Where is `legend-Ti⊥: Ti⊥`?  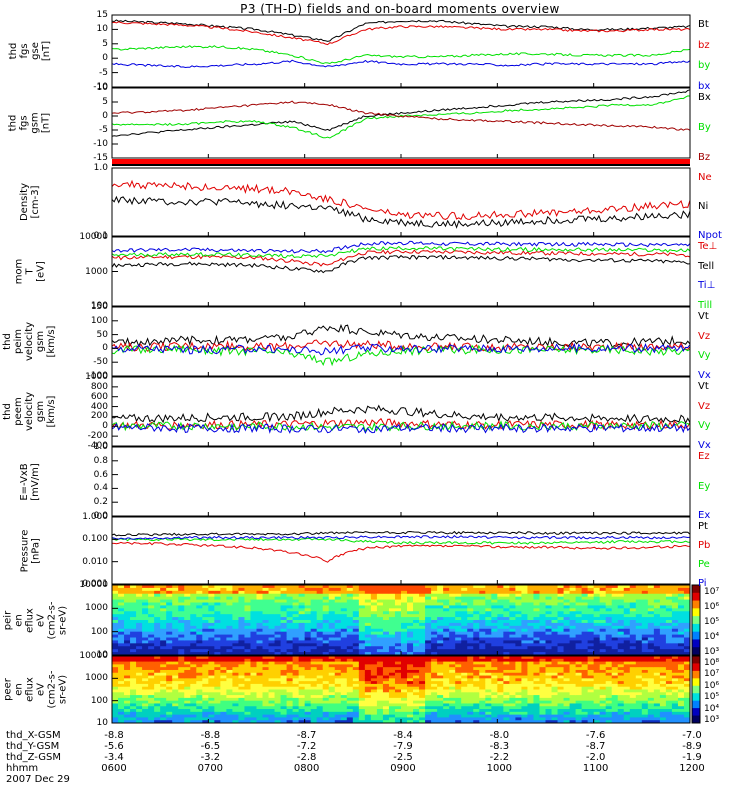 legend-Ti⊥: Ti⊥ is located at coordinates (707, 286).